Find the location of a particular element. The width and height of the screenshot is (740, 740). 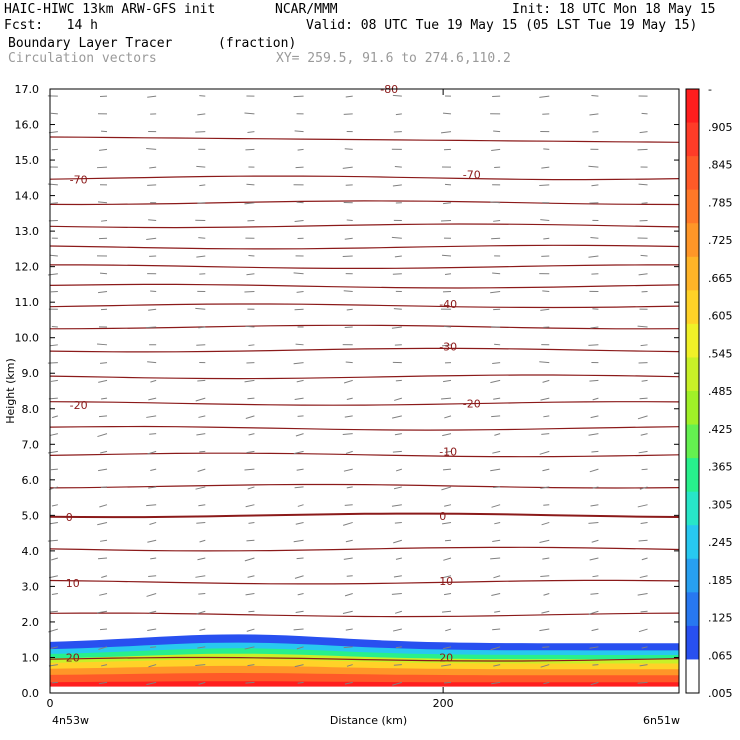

contour-label: -40 is located at coordinates (448, 304).